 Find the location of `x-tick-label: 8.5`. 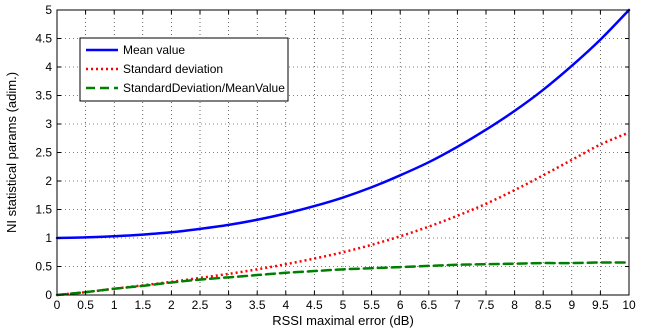

x-tick-label: 8.5 is located at coordinates (543, 305).